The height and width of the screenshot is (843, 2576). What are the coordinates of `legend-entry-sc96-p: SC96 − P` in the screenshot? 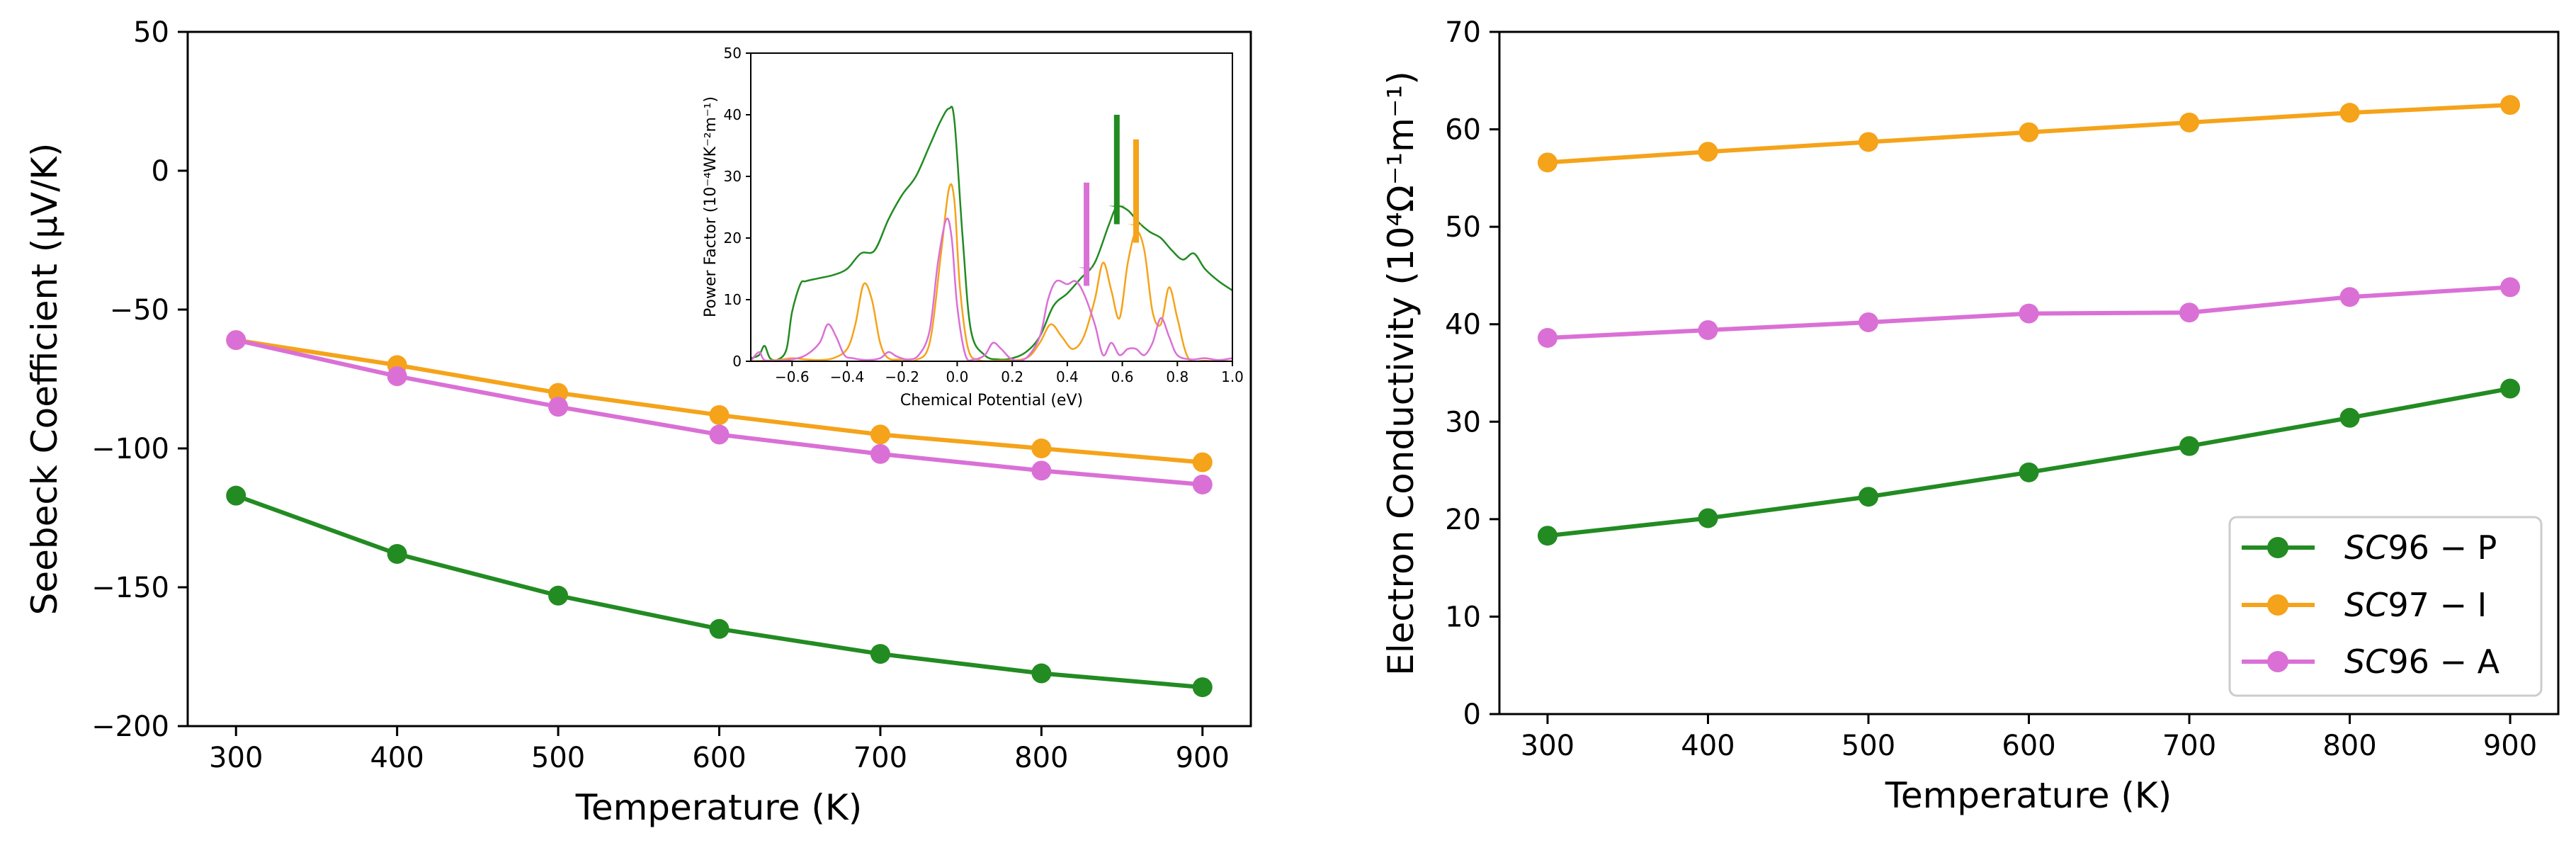 It's located at (2369, 547).